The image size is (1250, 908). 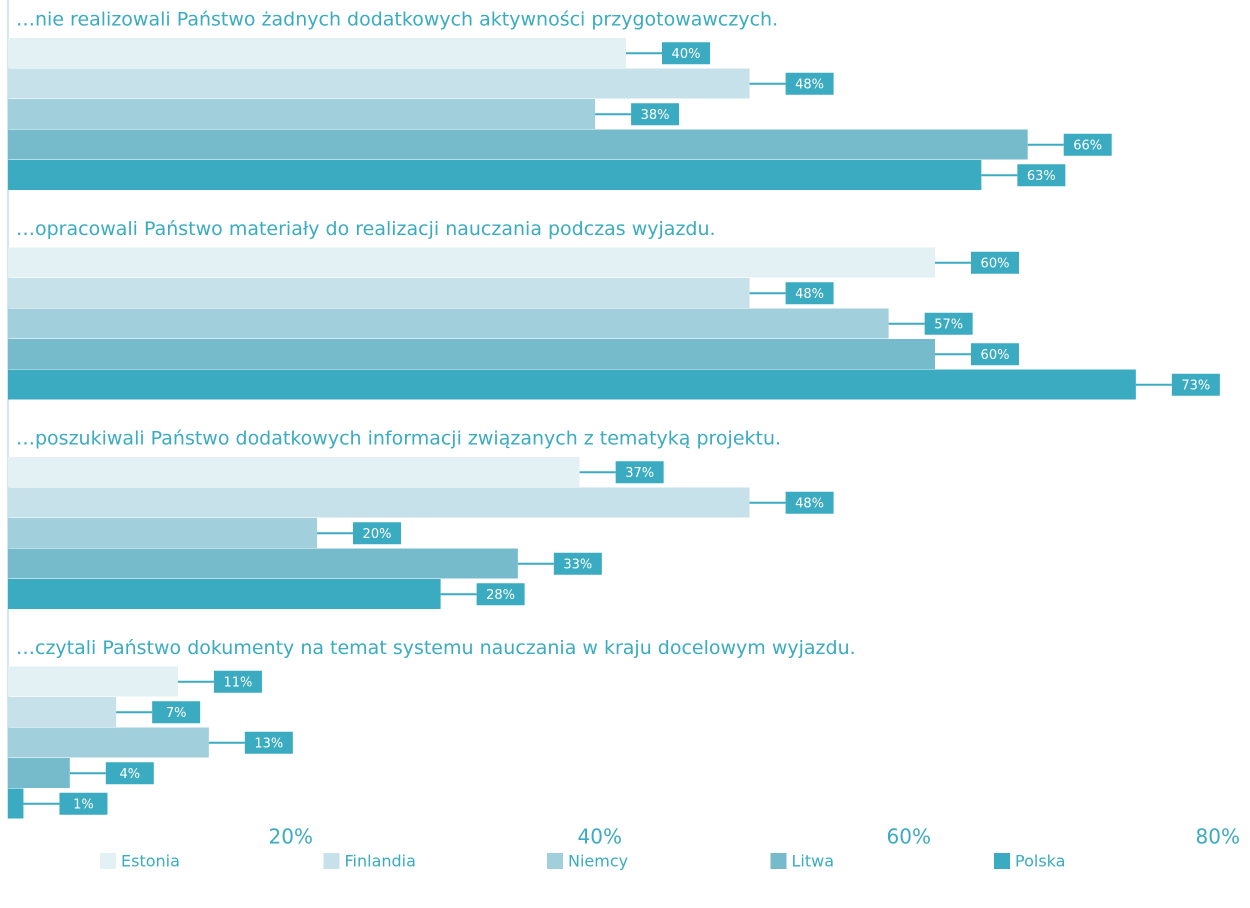 I want to click on value-label: 66%, so click(x=1087, y=145).